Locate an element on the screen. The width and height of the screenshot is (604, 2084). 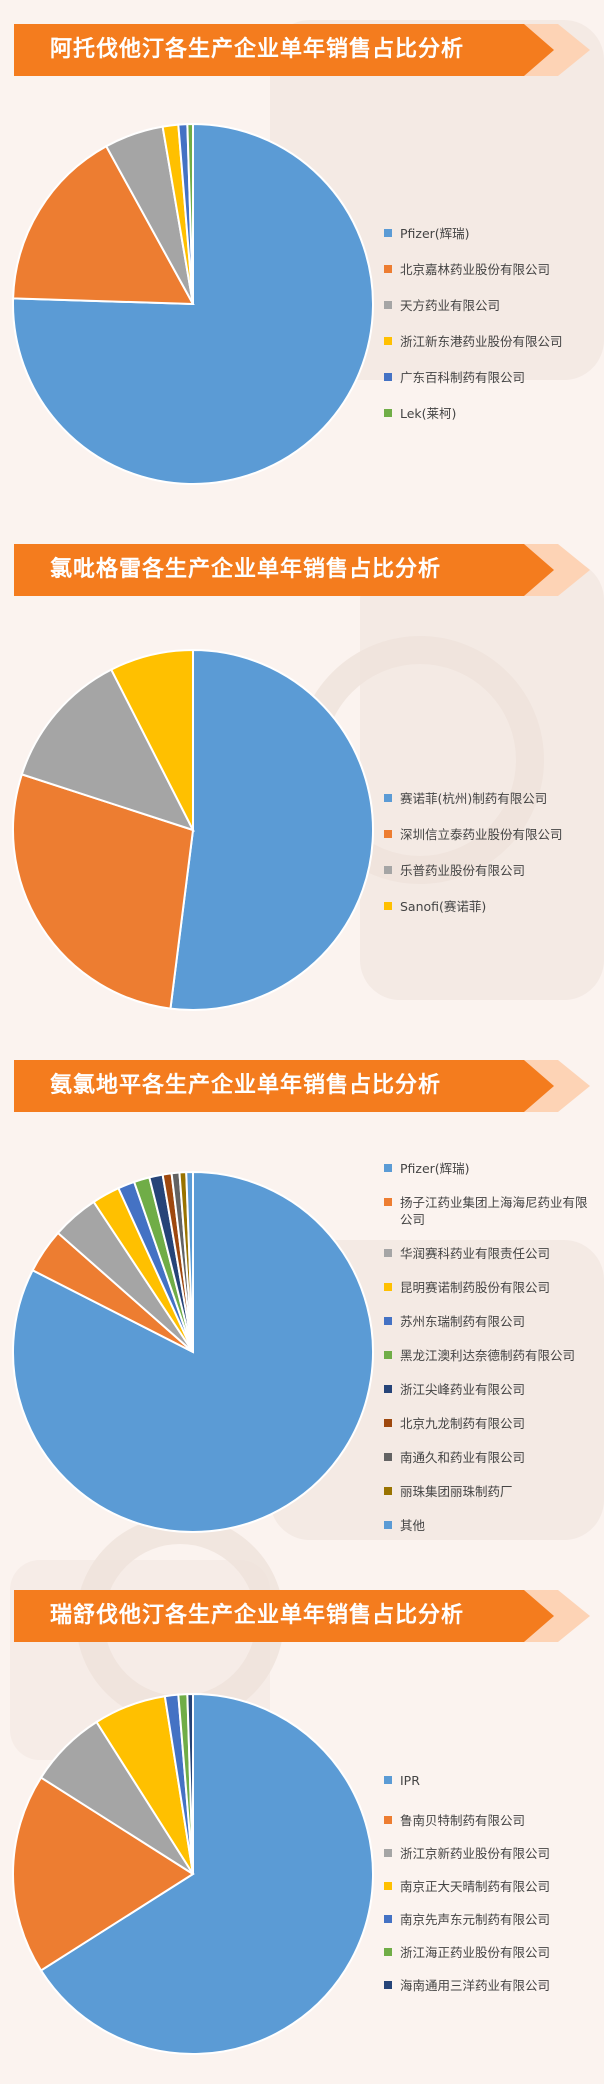
legend-item: 海南通用三洋药业有限公司 is located at coordinates (491, 1985).